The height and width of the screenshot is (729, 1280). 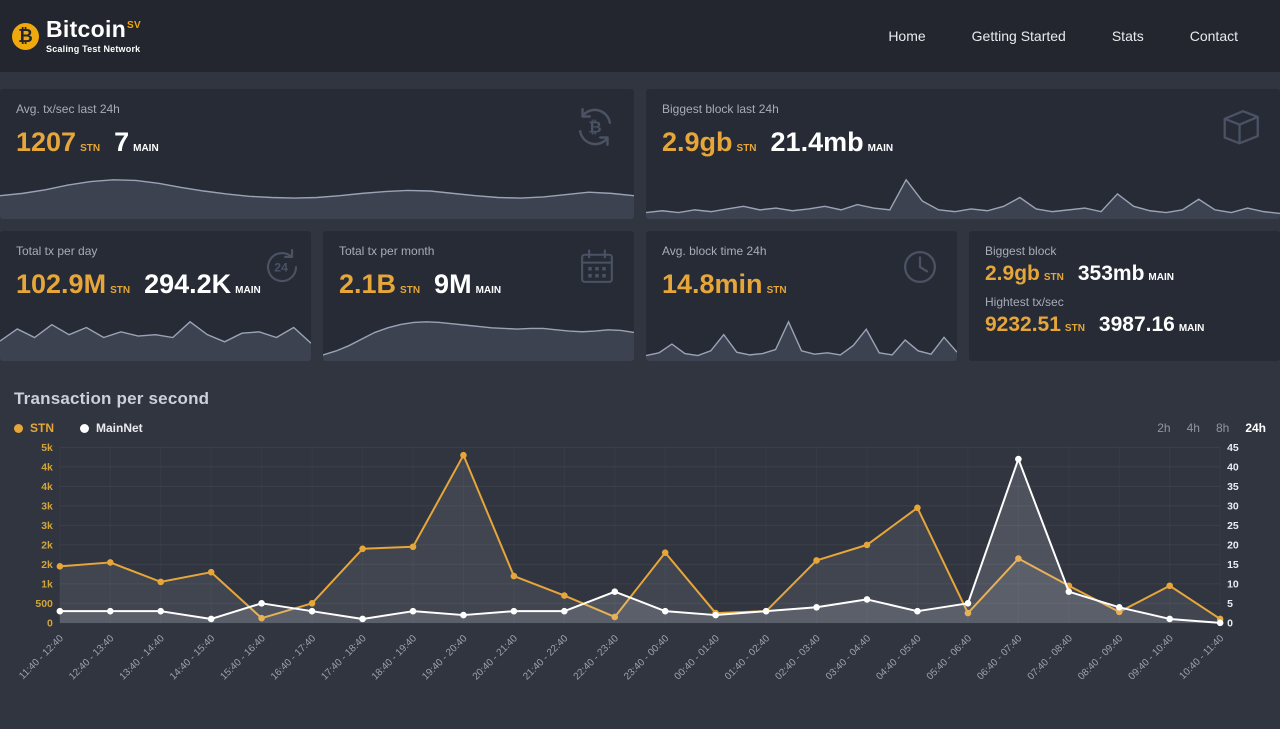 I want to click on logo-sv-badge: SV, so click(x=134, y=26).